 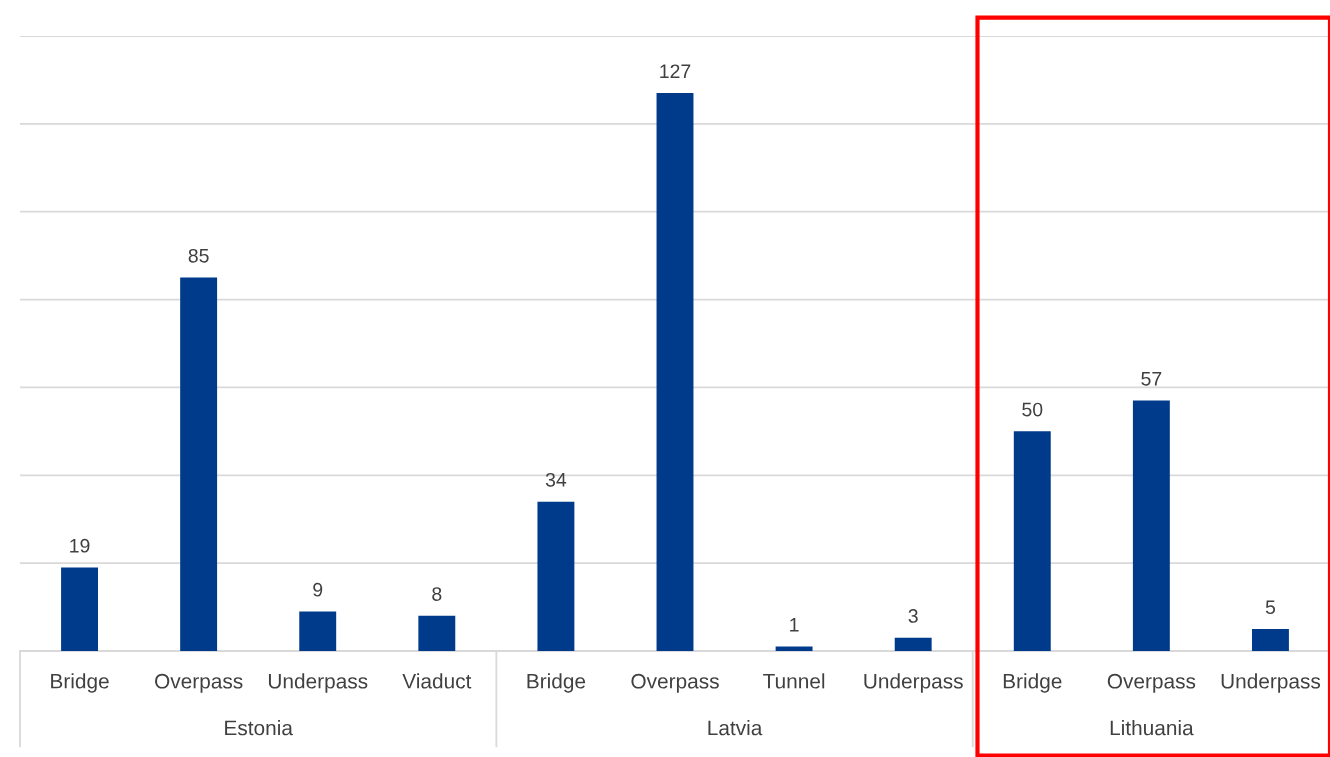 What do you see at coordinates (1270, 607) in the screenshot?
I see `data-label: 5` at bounding box center [1270, 607].